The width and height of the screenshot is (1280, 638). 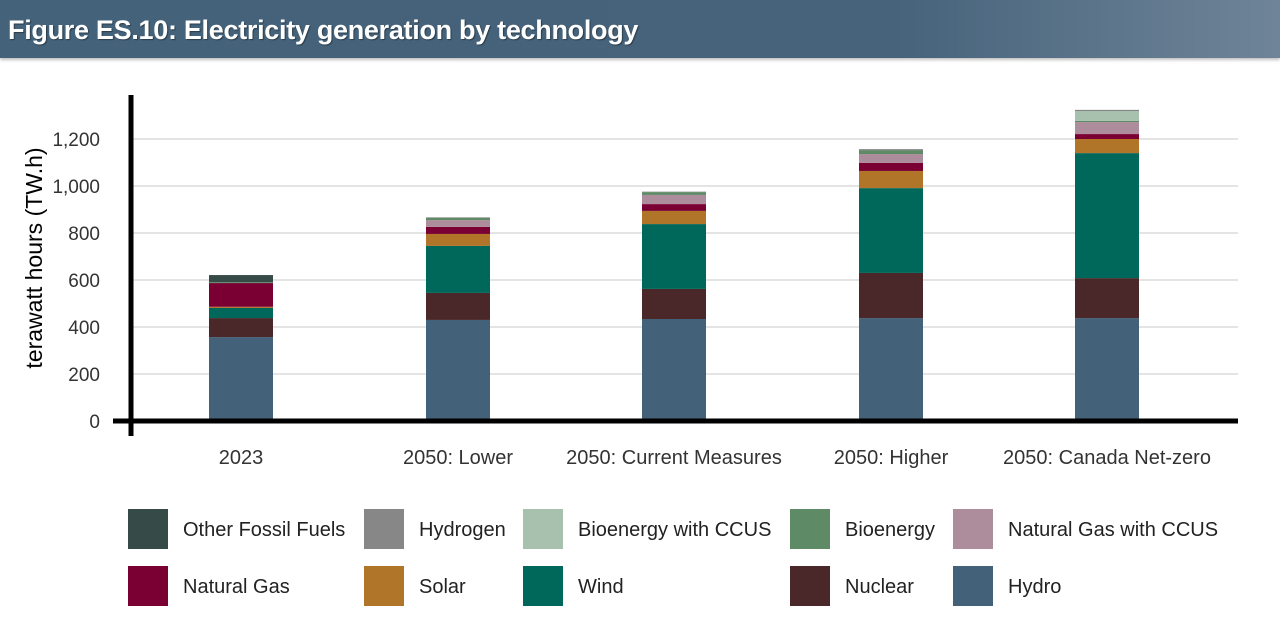 I want to click on y-tick-label: 1,000, so click(x=76, y=187).